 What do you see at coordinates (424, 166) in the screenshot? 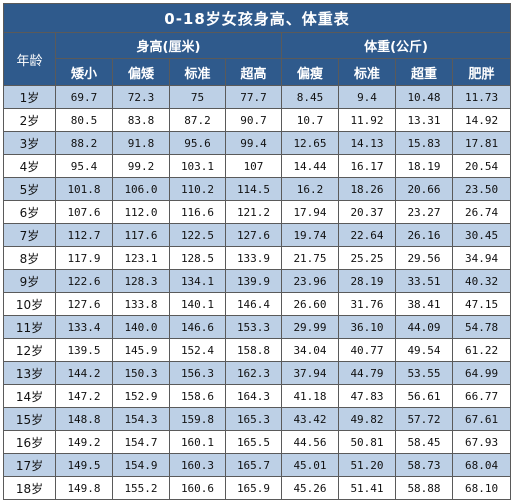
I see `weight-value-cell: 18.19` at bounding box center [424, 166].